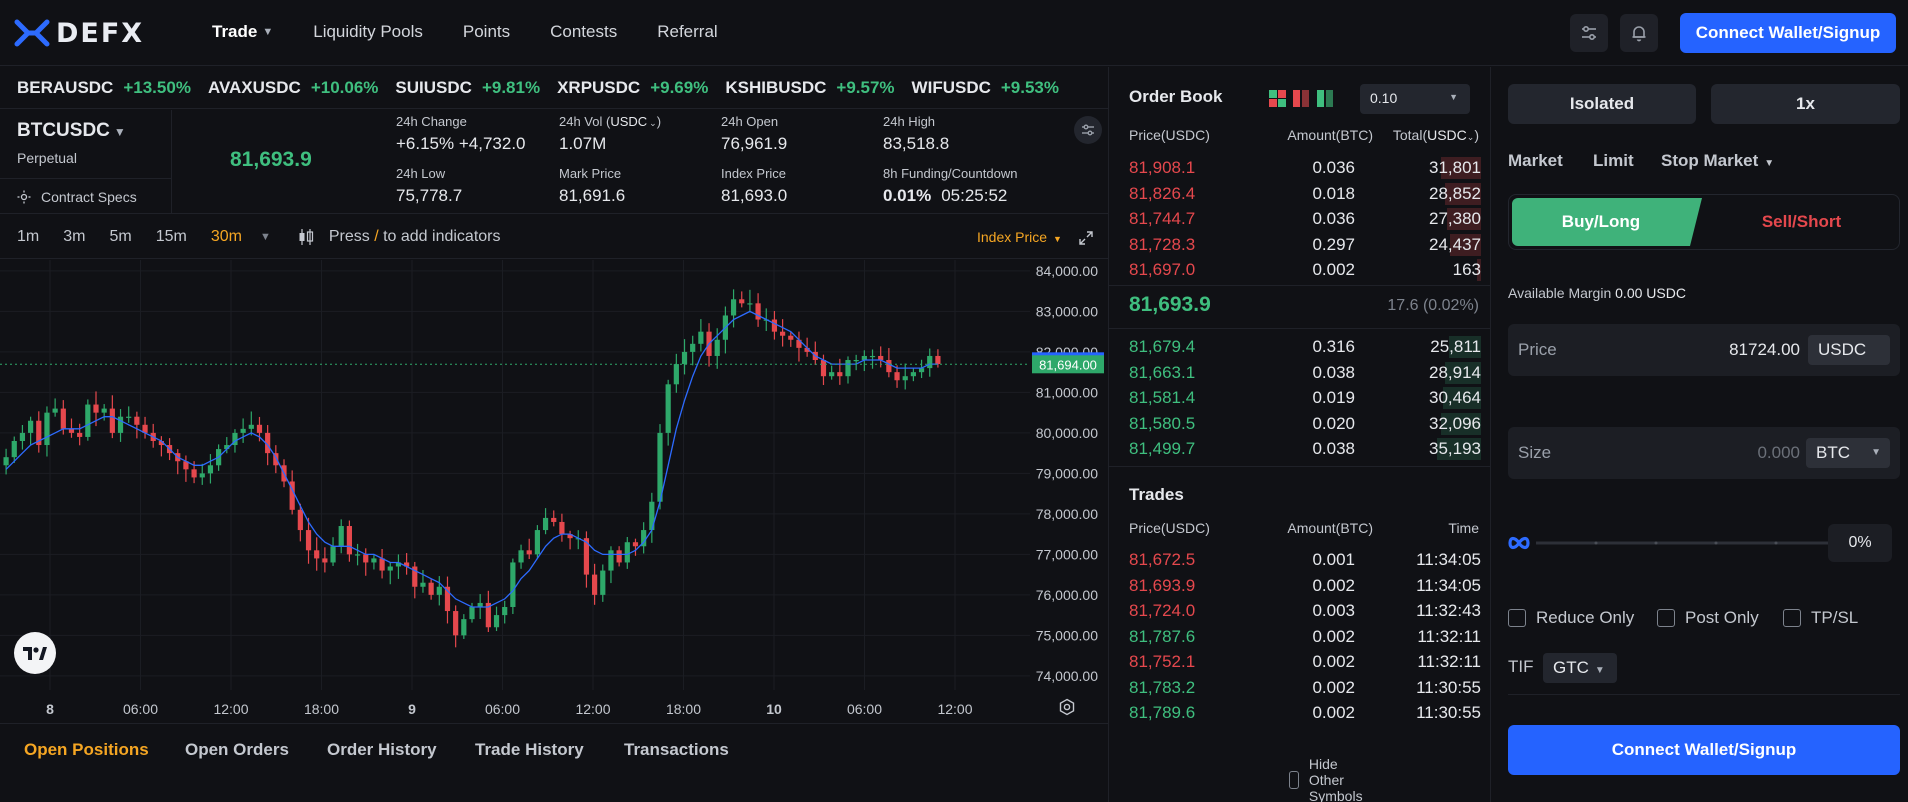 This screenshot has width=1908, height=802. I want to click on book-view-toggles, so click(1310, 99).